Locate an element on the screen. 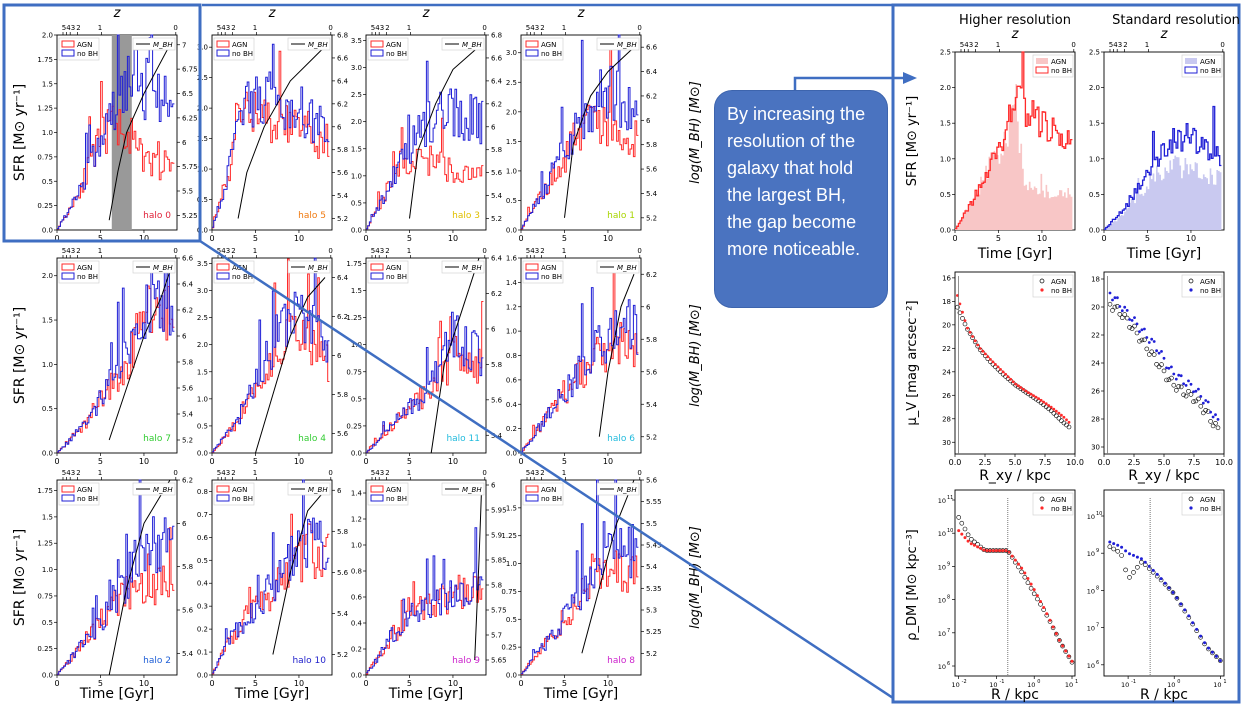 Image resolution: width=1241 pixels, height=708 pixels. legend-swatch-nobh is located at coordinates (1042, 290).